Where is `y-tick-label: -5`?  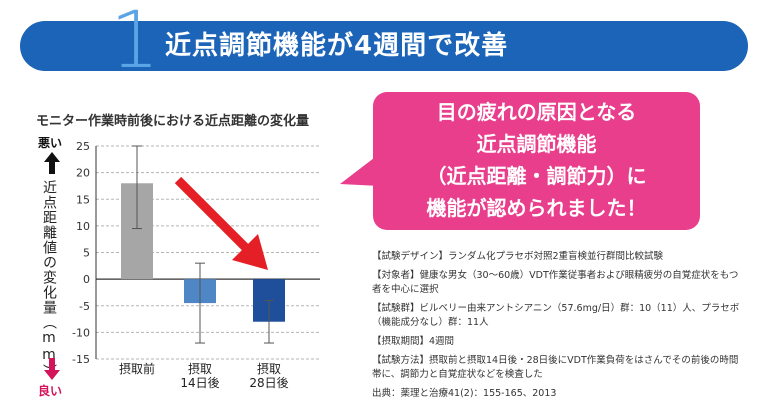 y-tick-label: -5 is located at coordinates (84, 306).